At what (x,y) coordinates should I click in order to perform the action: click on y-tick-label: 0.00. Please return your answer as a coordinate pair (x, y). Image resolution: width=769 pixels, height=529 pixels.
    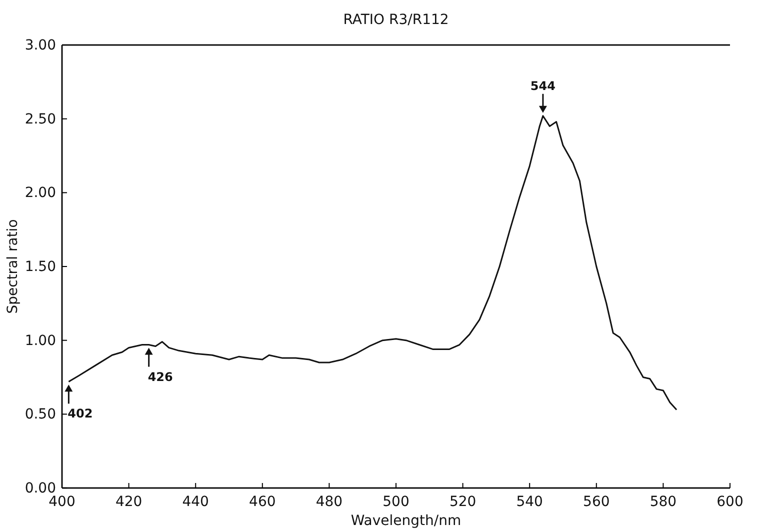
    Looking at the image, I should click on (40, 488).